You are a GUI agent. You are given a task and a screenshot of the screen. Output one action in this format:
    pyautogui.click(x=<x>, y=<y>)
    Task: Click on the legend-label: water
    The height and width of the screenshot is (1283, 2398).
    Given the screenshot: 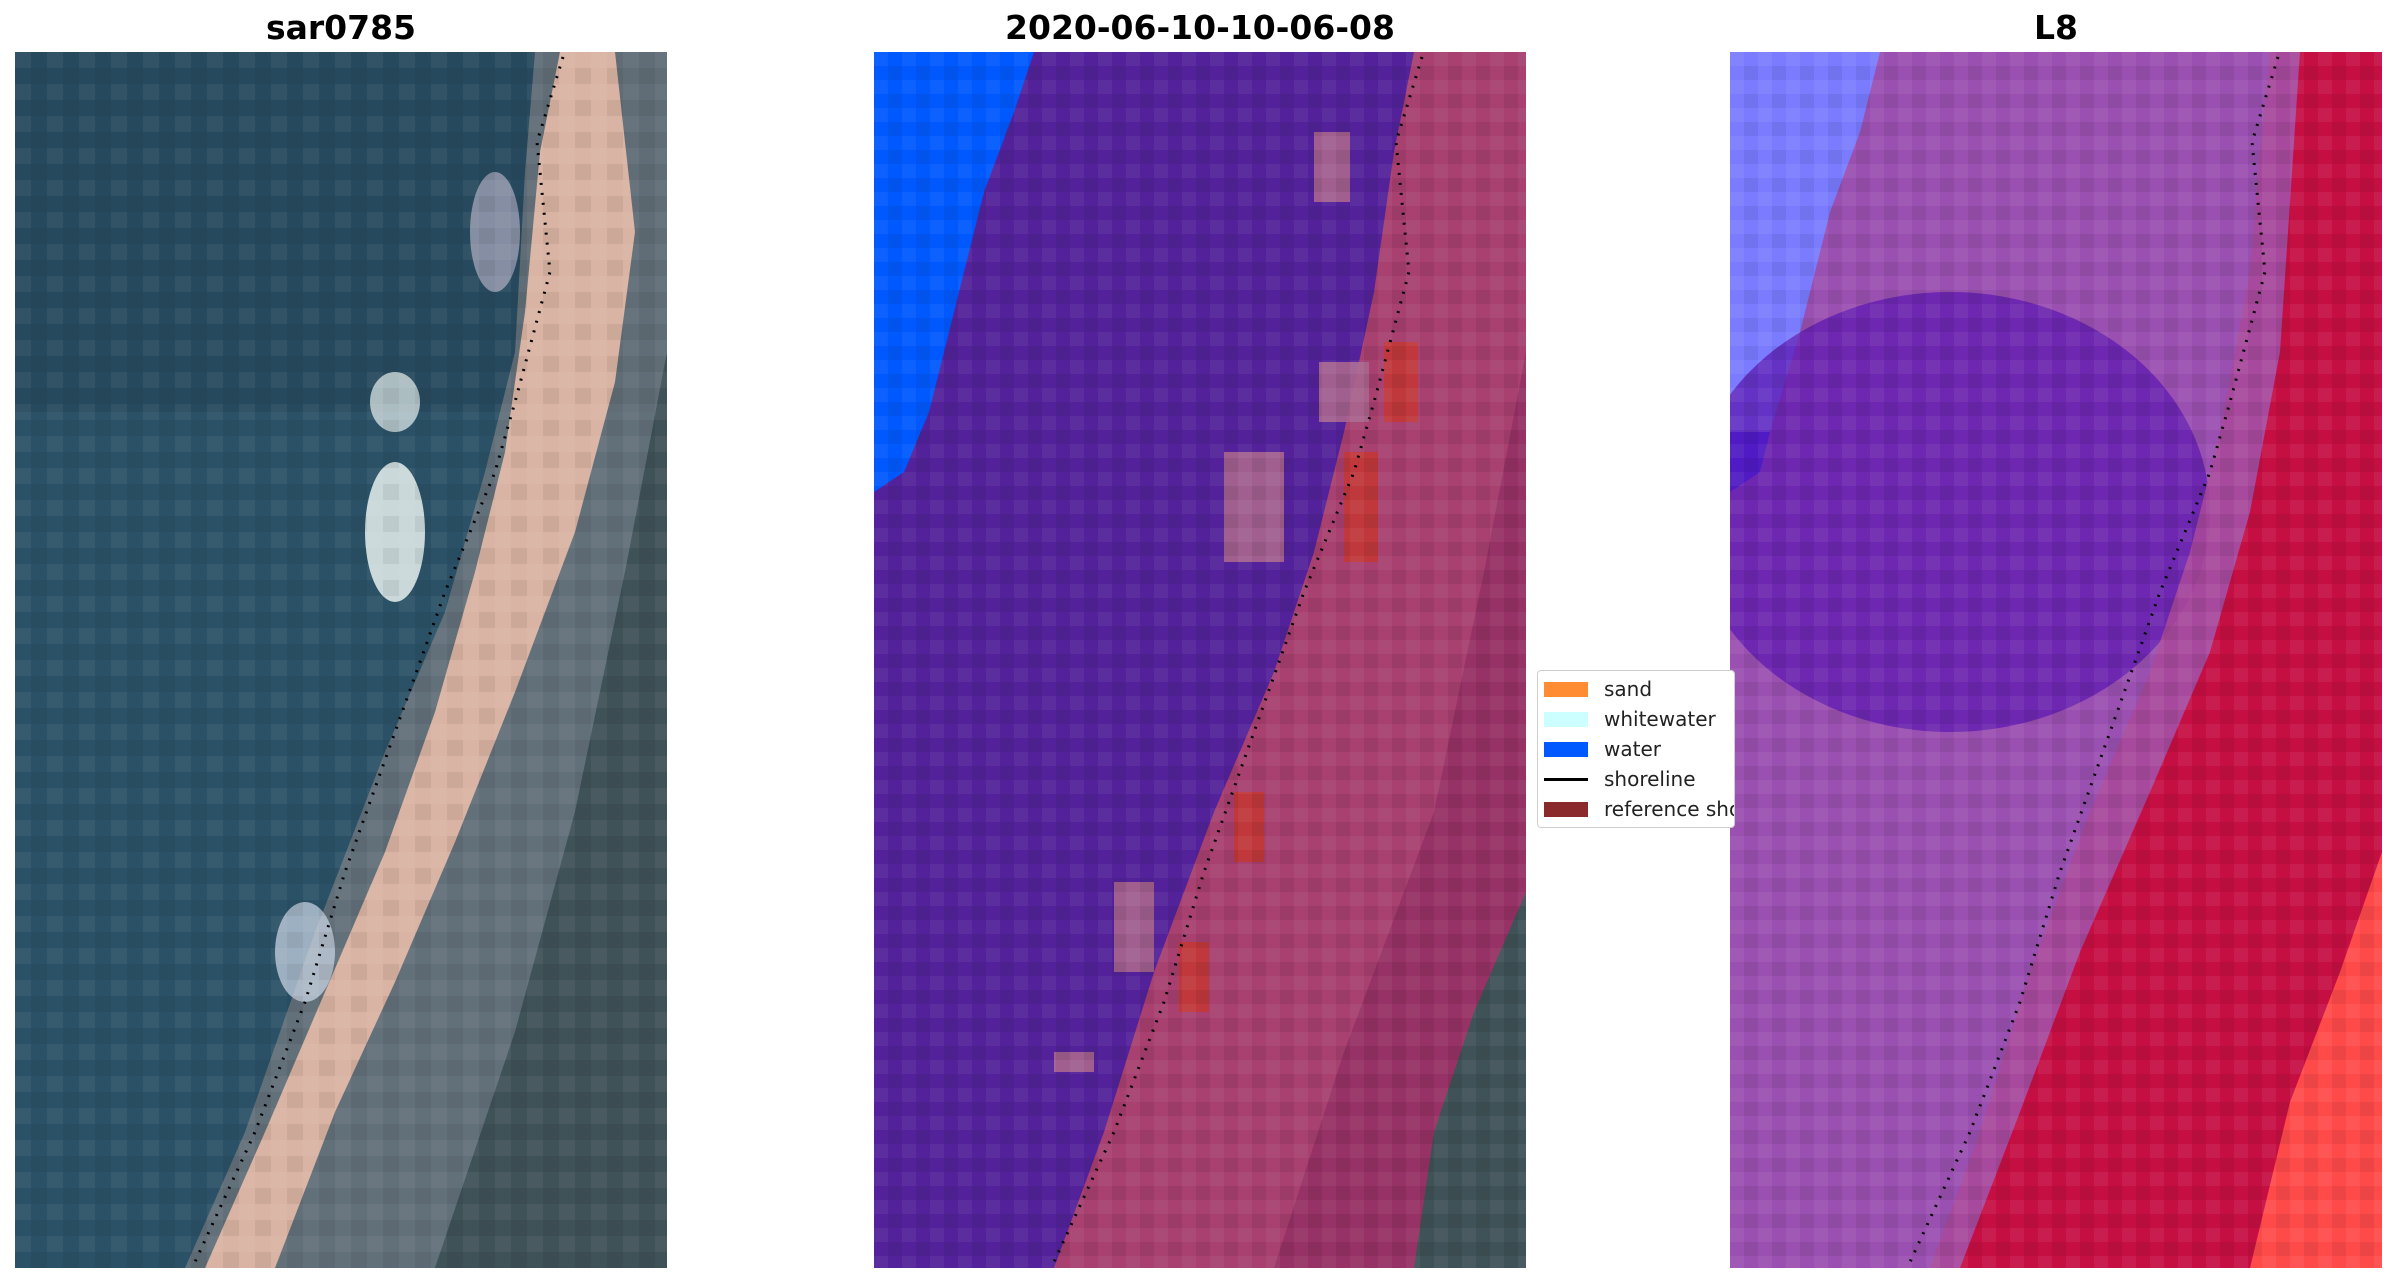 What is the action you would take?
    pyautogui.click(x=1632, y=749)
    